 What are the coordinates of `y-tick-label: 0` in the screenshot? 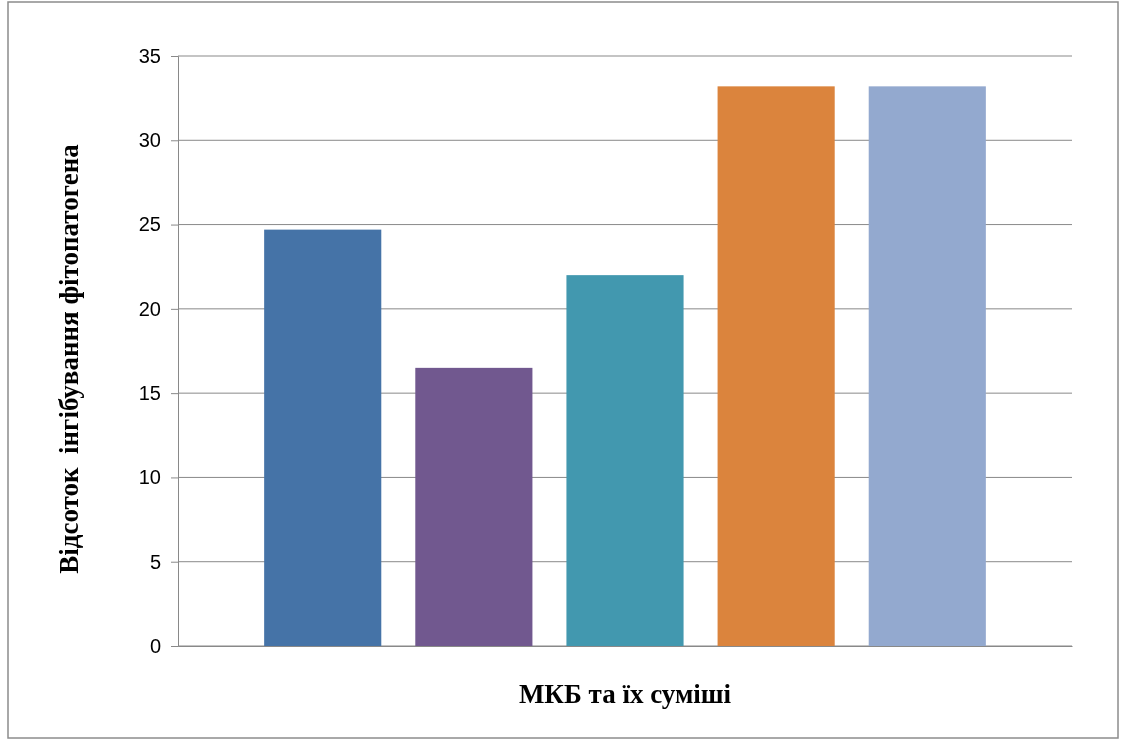 It's located at (155, 645).